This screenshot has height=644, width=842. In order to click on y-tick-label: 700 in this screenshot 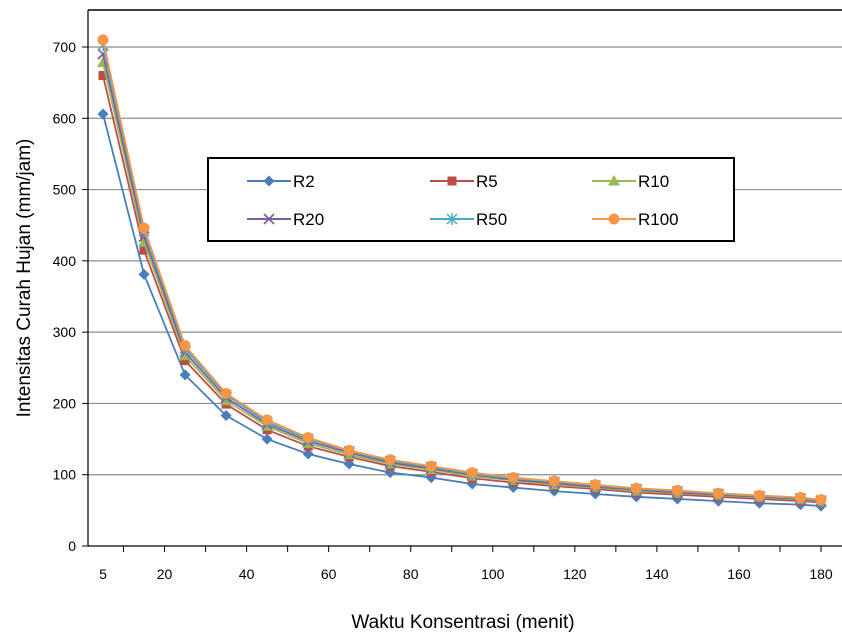, I will do `click(65, 47)`.